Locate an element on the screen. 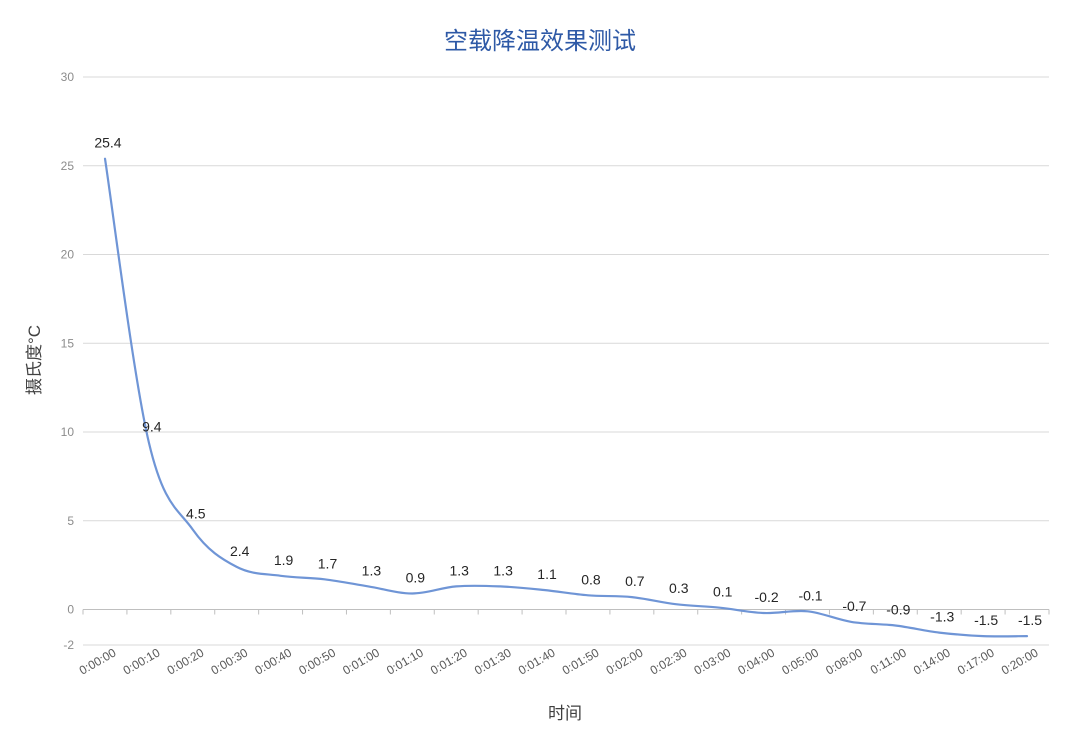  data-label: 9.4 is located at coordinates (152, 427).